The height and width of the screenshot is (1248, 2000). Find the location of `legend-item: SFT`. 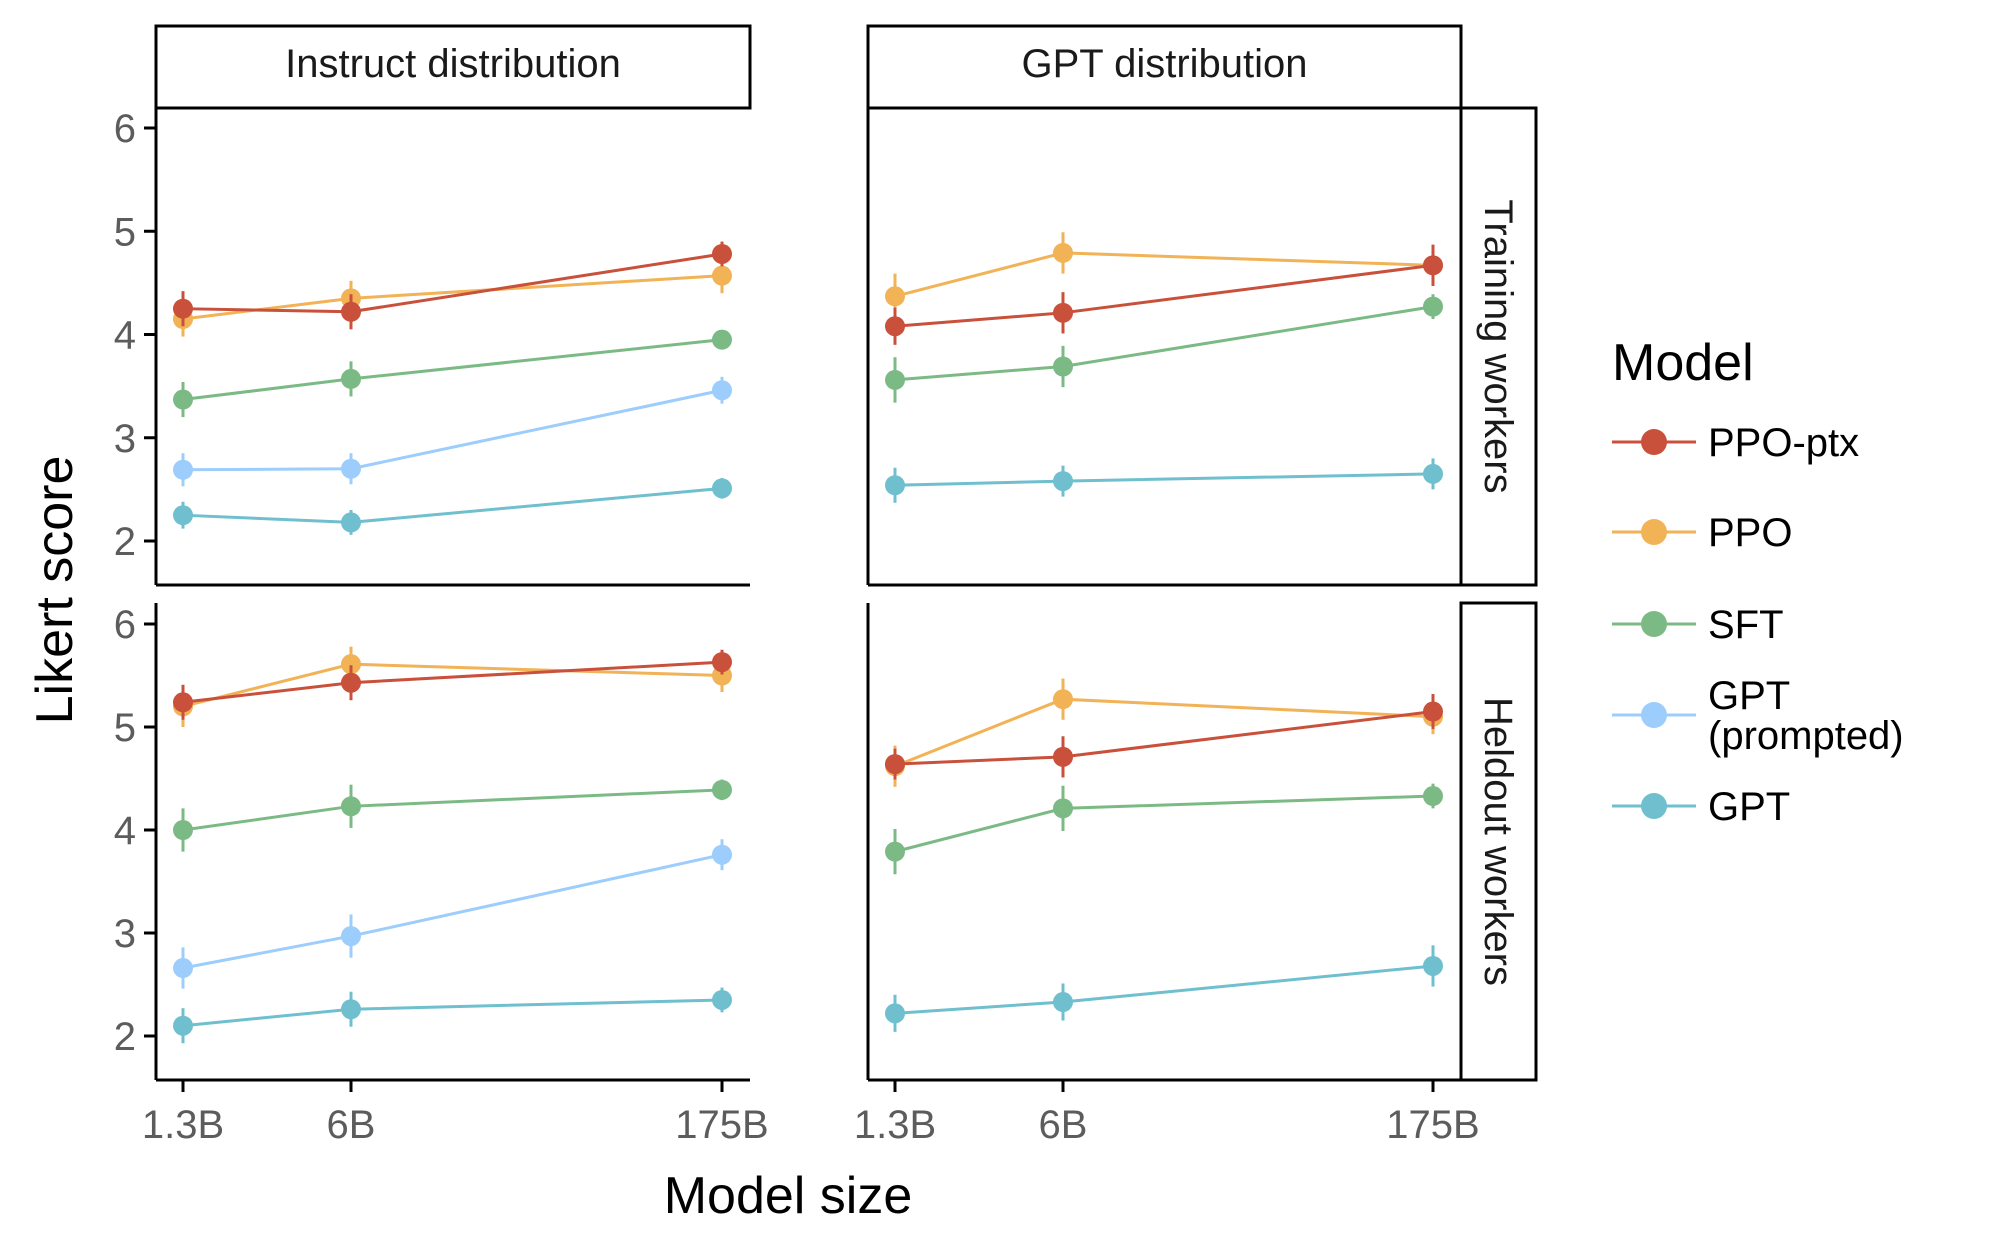

legend-item: SFT is located at coordinates (1698, 625).